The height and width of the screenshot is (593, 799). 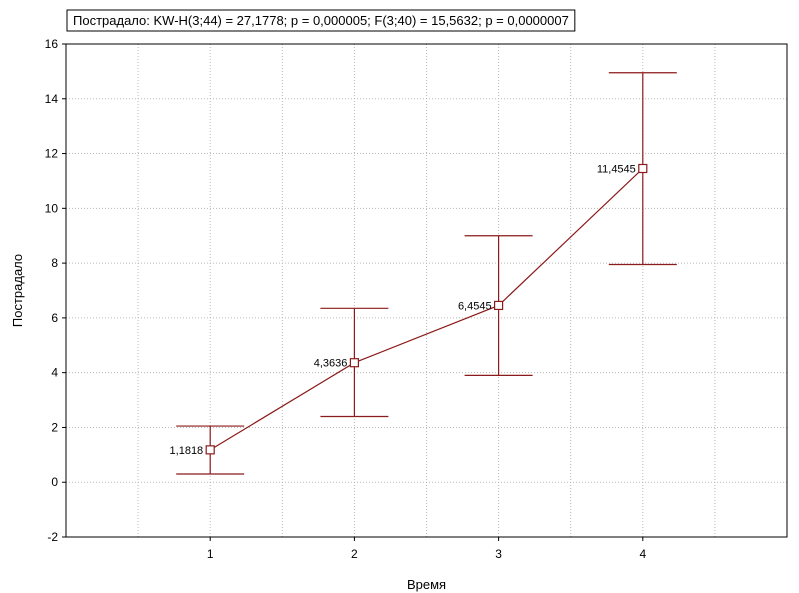 I want to click on y-tick-label: 4, so click(x=54, y=373).